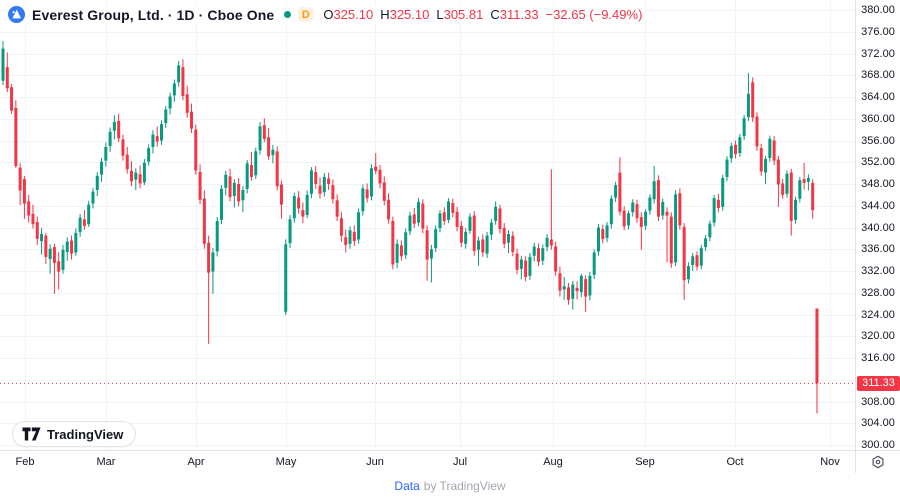 The image size is (900, 498). Describe the element at coordinates (407, 485) in the screenshot. I see `data-link: Data` at that location.